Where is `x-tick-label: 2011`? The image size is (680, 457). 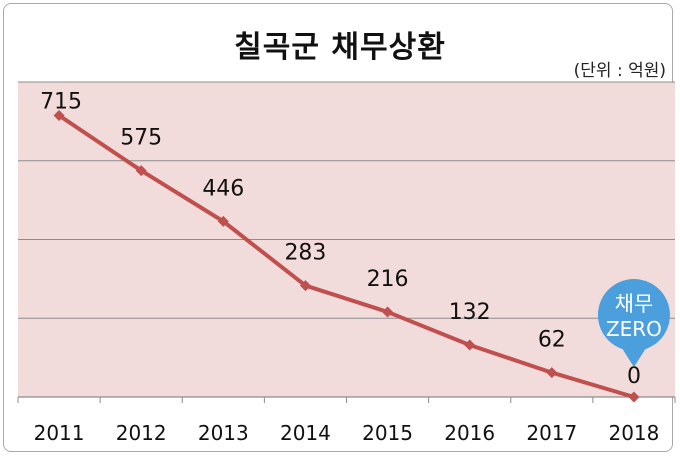
x-tick-label: 2011 is located at coordinates (59, 433).